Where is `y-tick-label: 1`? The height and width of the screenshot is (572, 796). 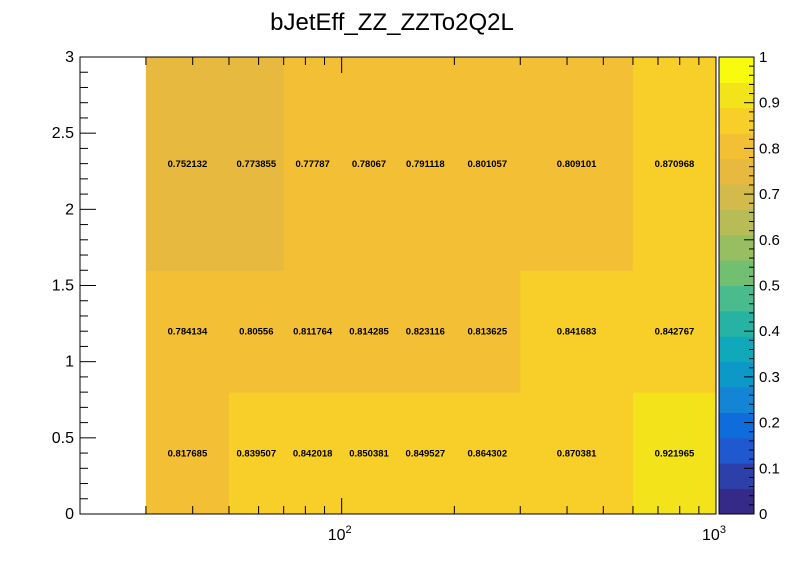 y-tick-label: 1 is located at coordinates (69, 362).